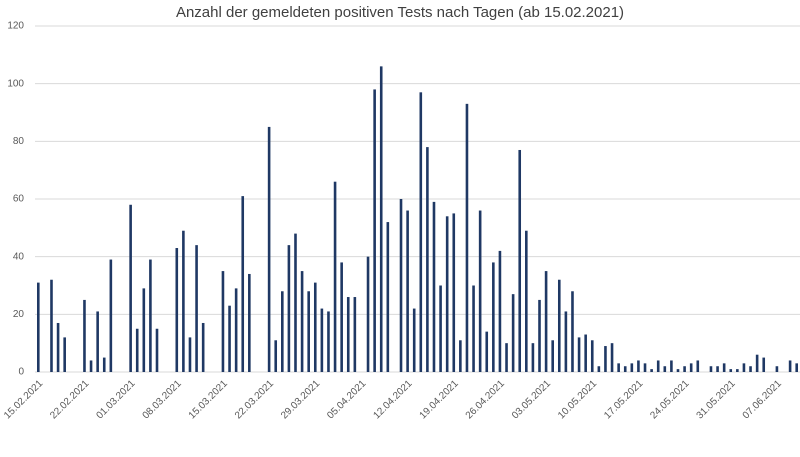 The height and width of the screenshot is (457, 800). Describe the element at coordinates (392, 399) in the screenshot. I see `x-tick-label: 12.04.2021` at that location.